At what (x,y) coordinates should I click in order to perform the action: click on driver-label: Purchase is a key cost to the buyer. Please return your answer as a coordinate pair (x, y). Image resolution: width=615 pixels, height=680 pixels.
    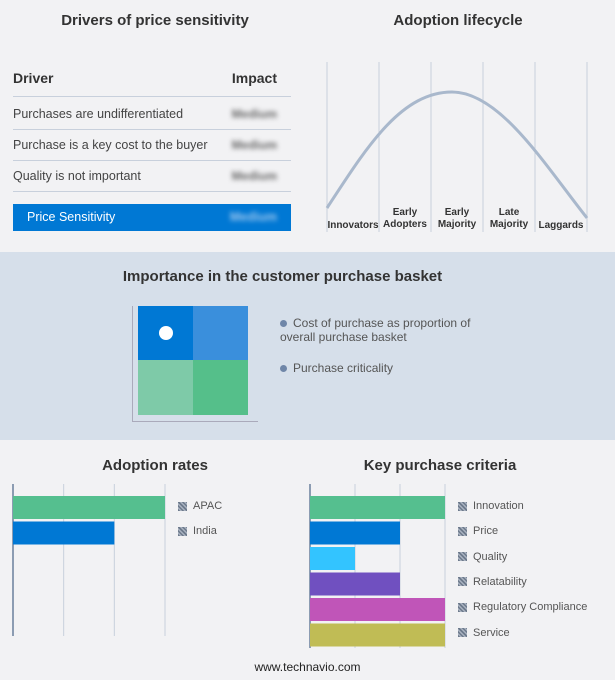
    Looking at the image, I should click on (110, 145).